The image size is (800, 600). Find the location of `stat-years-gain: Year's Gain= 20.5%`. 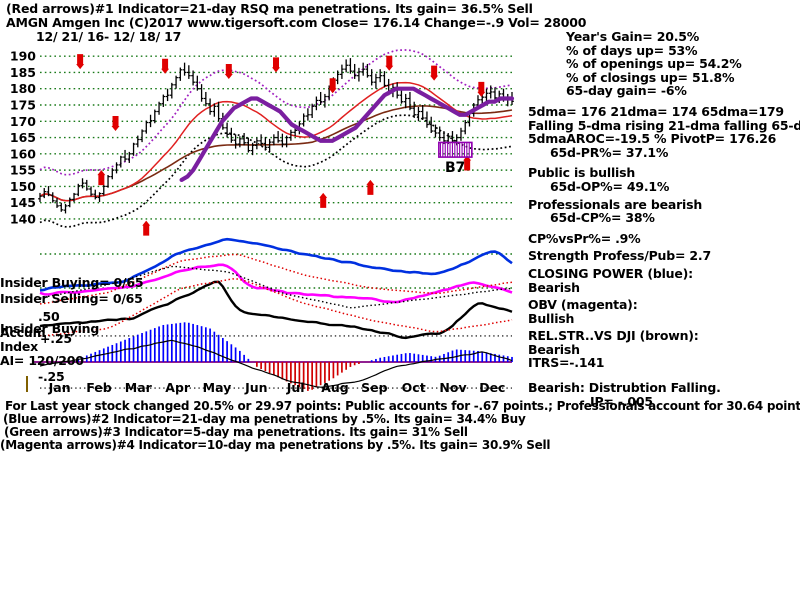

stat-years-gain: Year's Gain= 20.5% is located at coordinates (633, 36).